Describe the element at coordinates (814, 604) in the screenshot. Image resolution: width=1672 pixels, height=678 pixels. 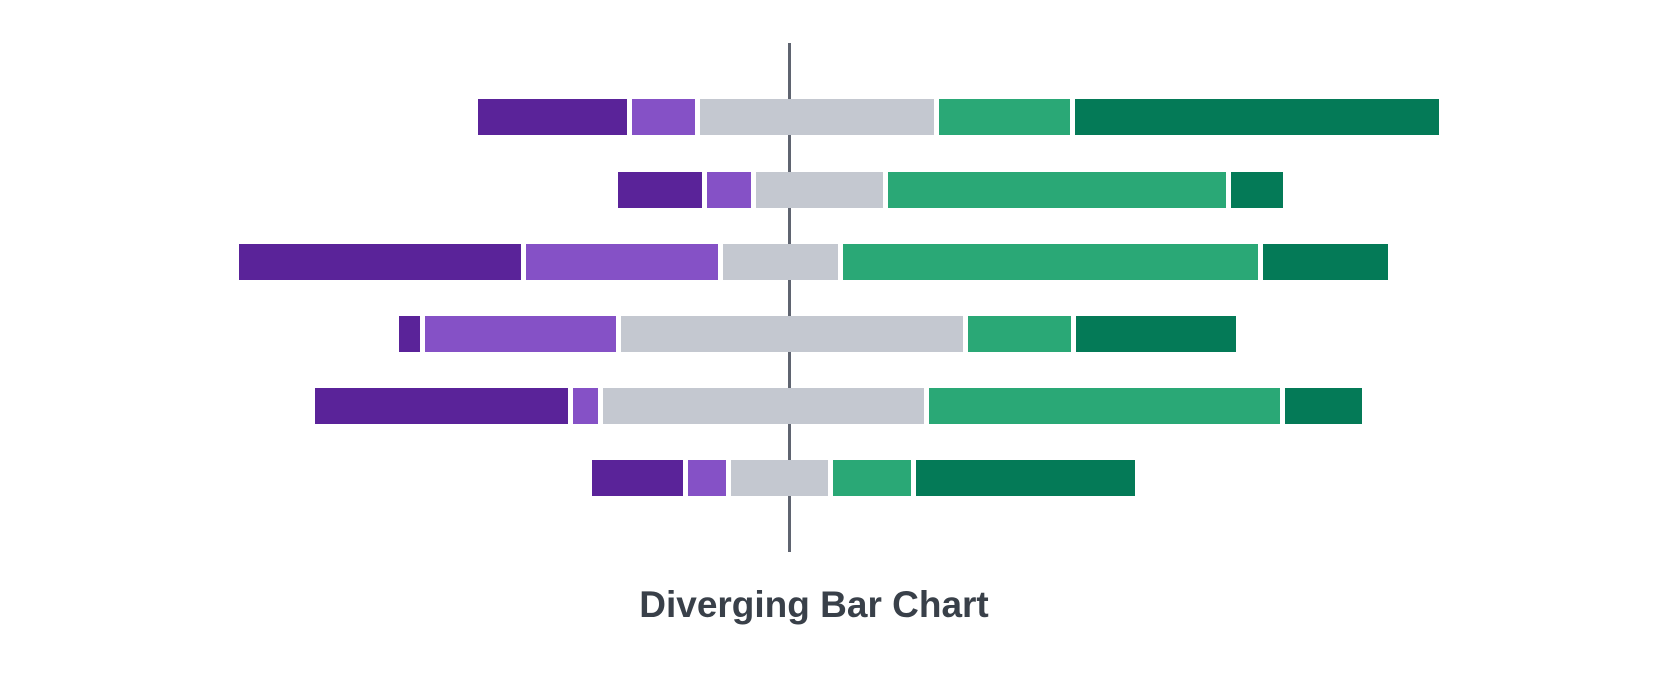
I see `chart-title: Diverging Bar Chart` at that location.